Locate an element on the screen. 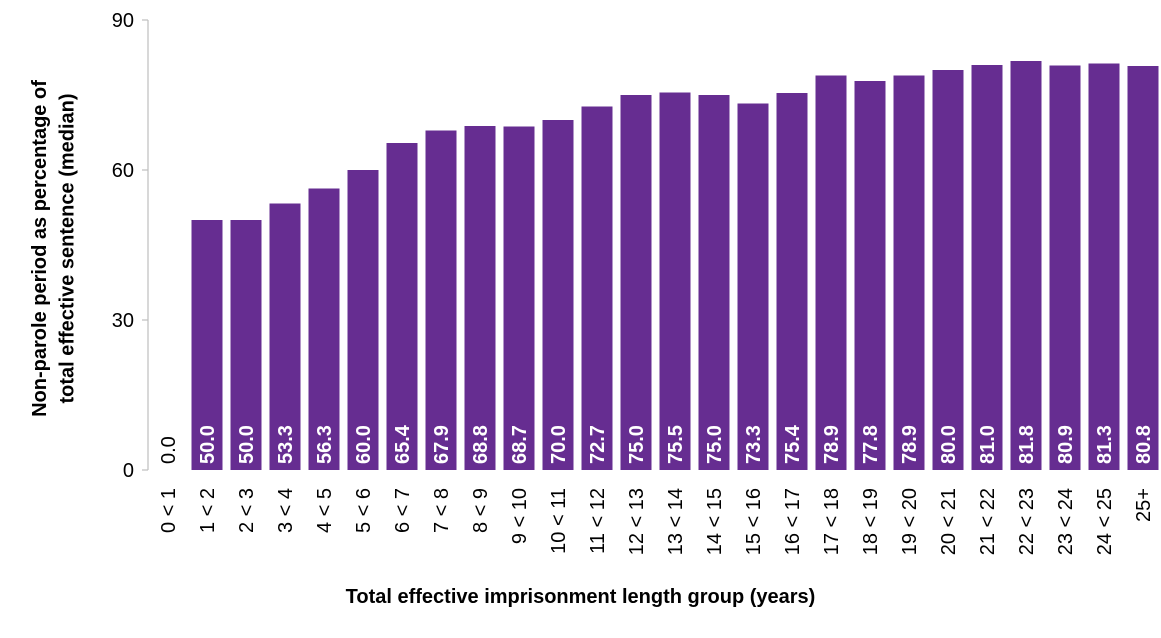 This screenshot has width=1161, height=638. y-tick-label: 60 is located at coordinates (123, 171).